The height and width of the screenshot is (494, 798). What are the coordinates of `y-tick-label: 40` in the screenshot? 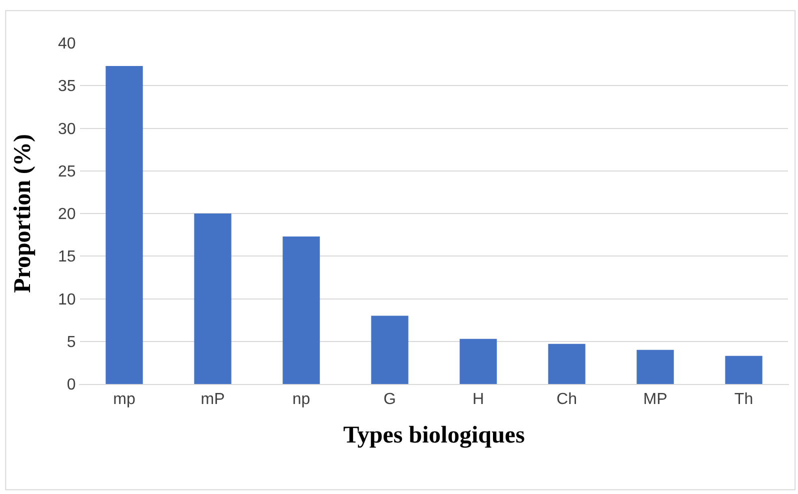 It's located at (67, 44).